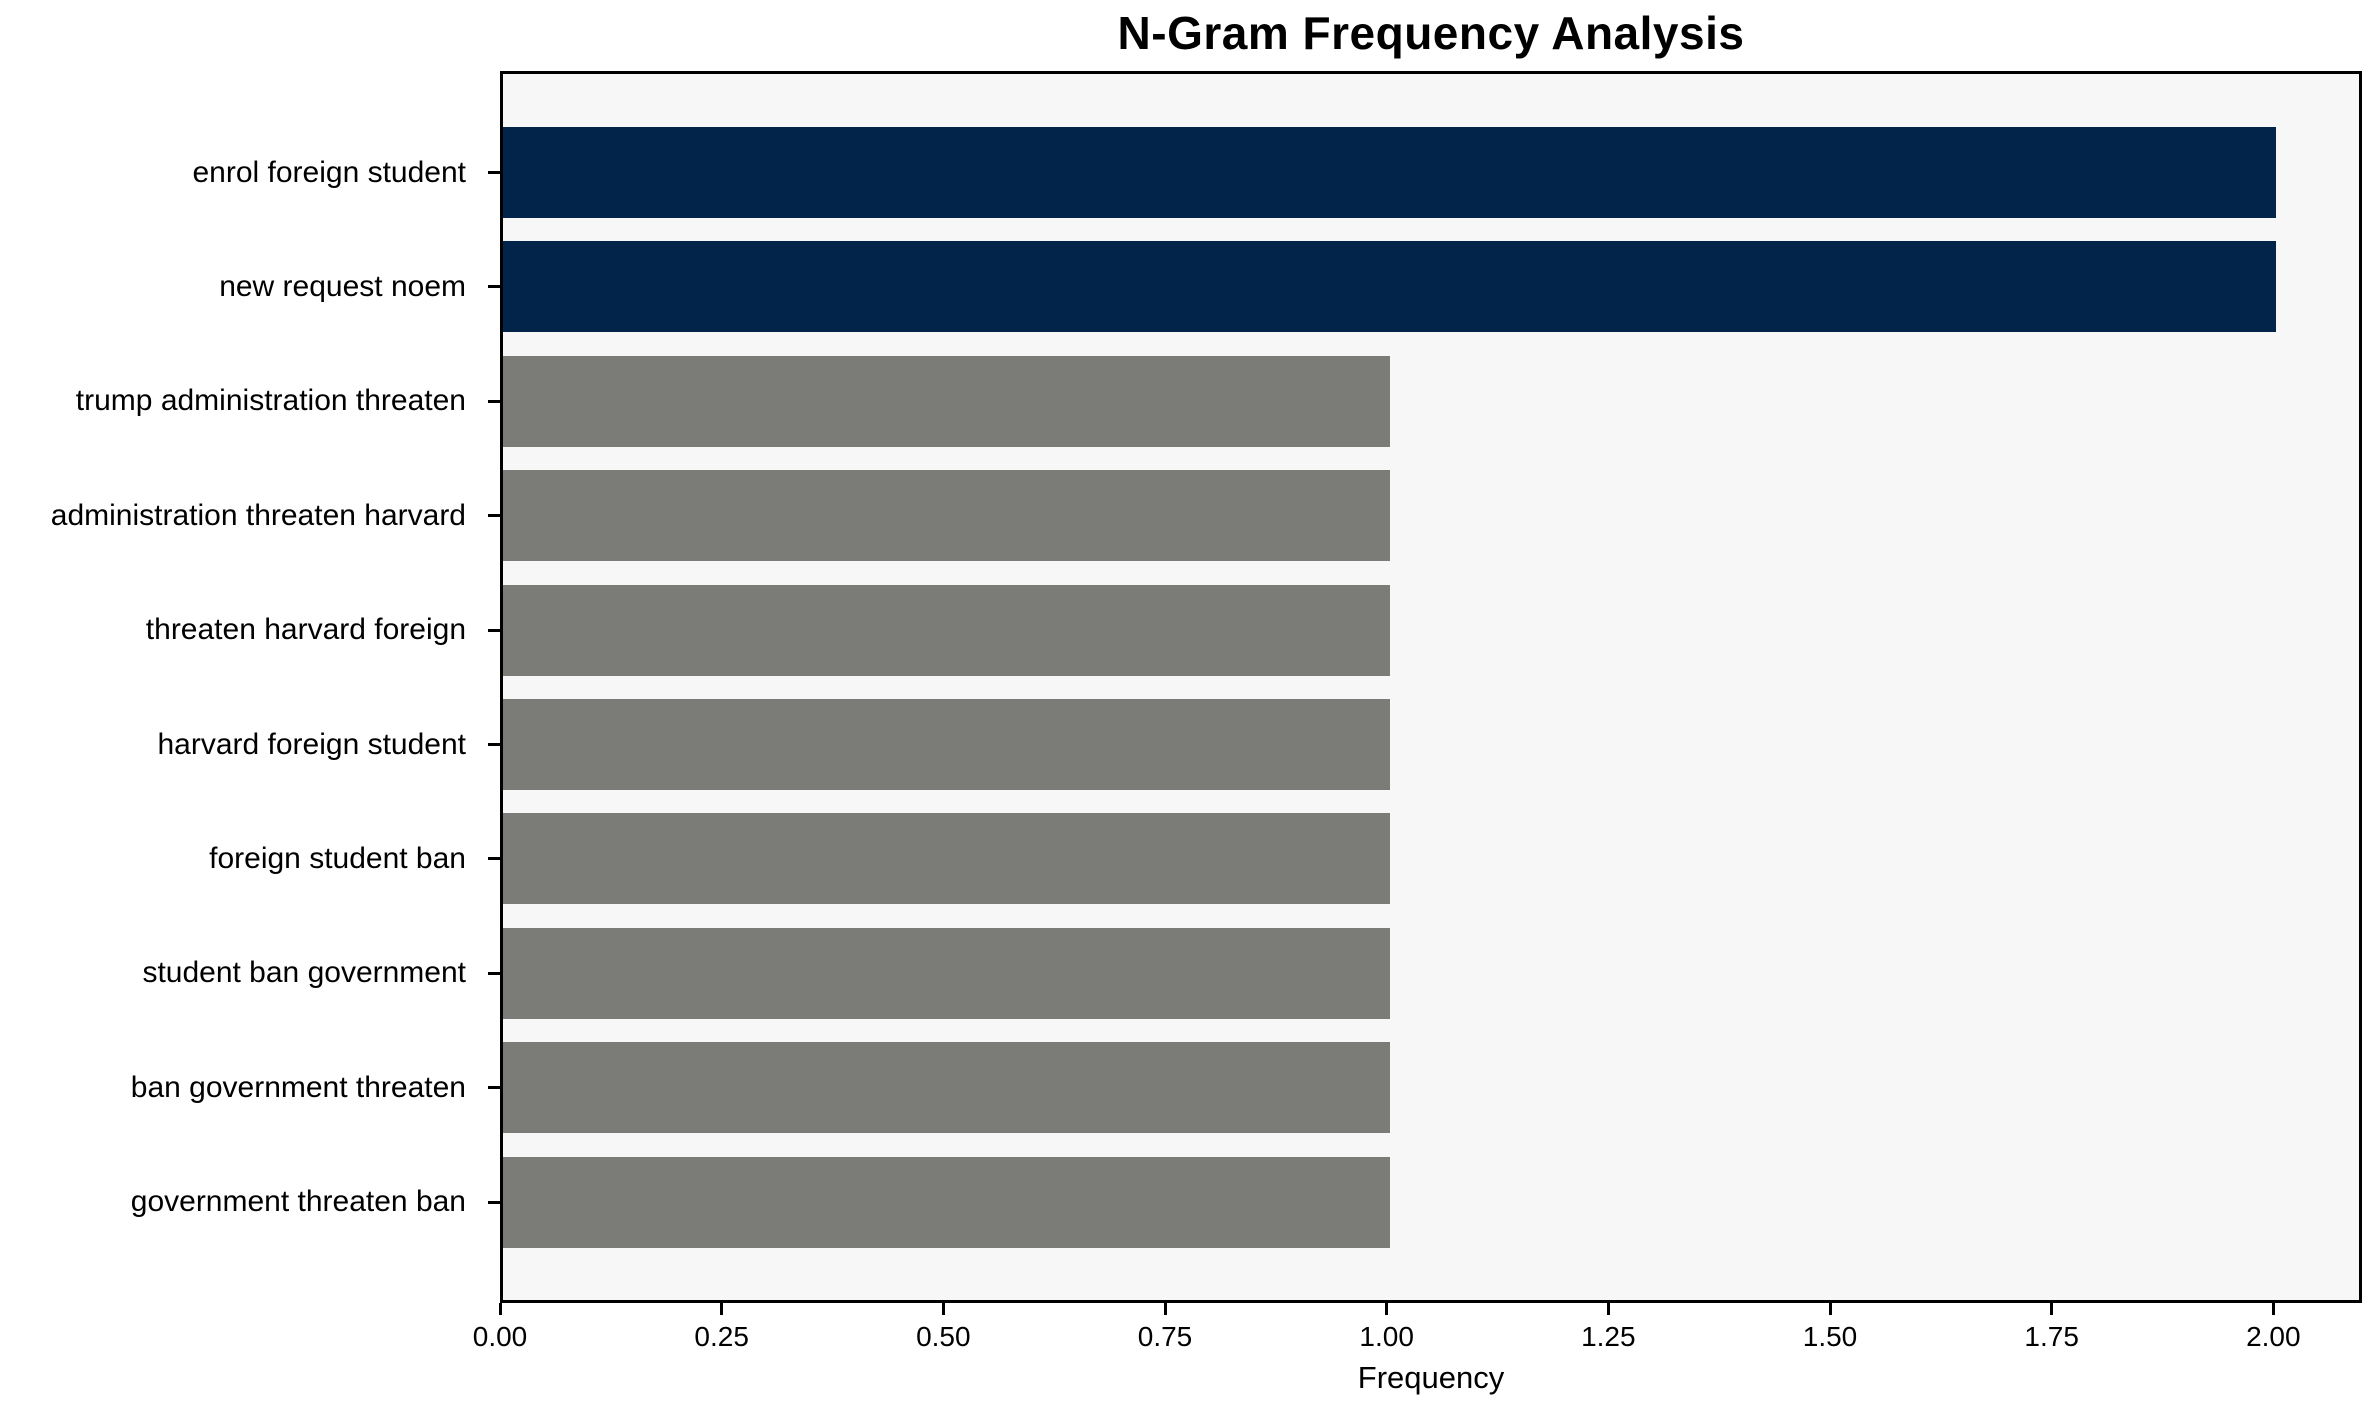 The height and width of the screenshot is (1414, 2380). I want to click on y-tick-label: new request noem, so click(342, 286).